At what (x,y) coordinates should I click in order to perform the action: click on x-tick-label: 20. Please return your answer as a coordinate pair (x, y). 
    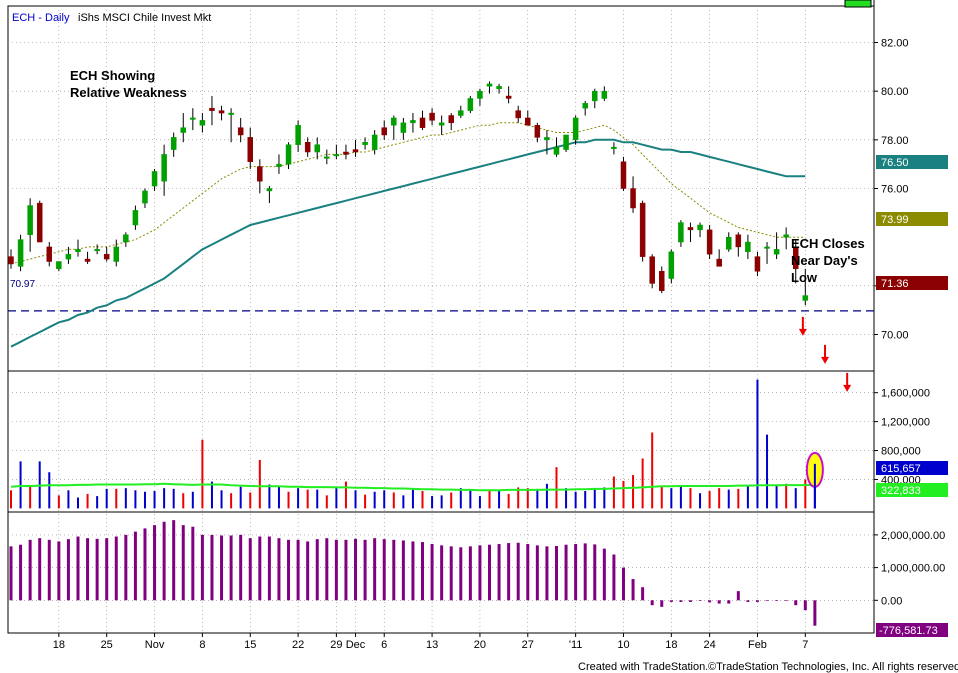
    Looking at the image, I should click on (480, 645).